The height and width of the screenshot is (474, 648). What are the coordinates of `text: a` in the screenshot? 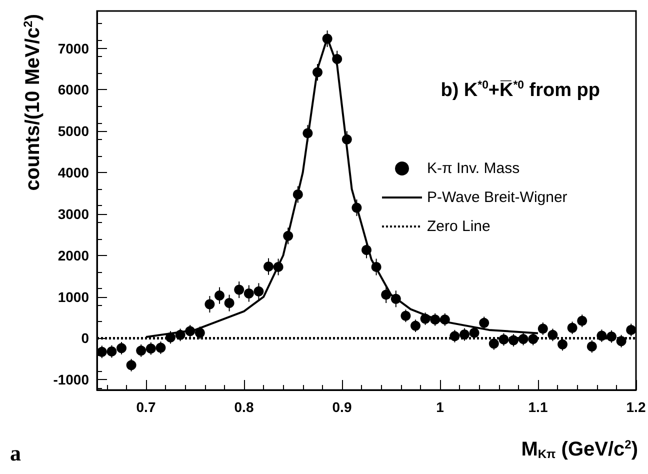 It's located at (15, 453).